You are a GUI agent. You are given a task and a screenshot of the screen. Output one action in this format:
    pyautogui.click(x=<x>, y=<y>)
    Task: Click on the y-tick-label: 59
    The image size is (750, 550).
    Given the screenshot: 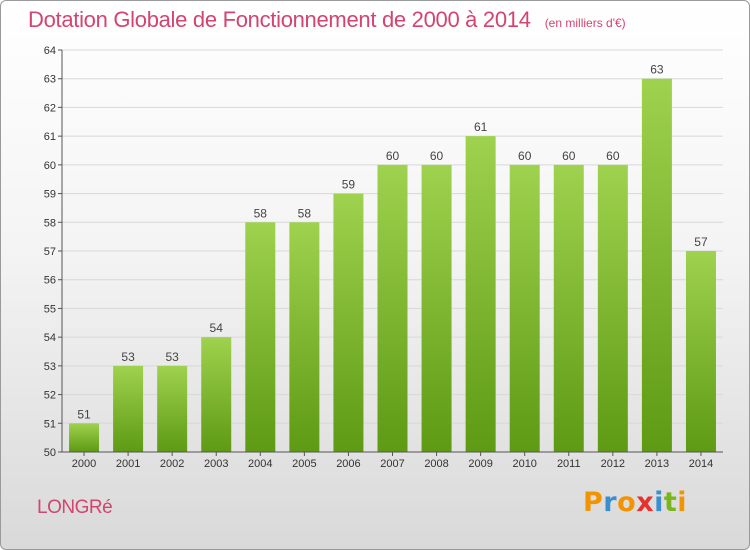 What is the action you would take?
    pyautogui.click(x=50, y=195)
    